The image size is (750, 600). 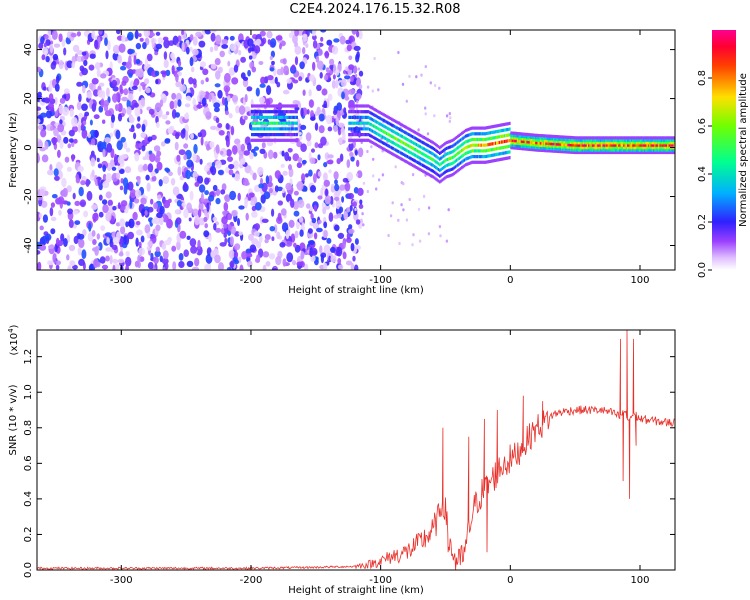 What do you see at coordinates (28, 196) in the screenshot?
I see `spectrogram-y-tick-label: -20` at bounding box center [28, 196].